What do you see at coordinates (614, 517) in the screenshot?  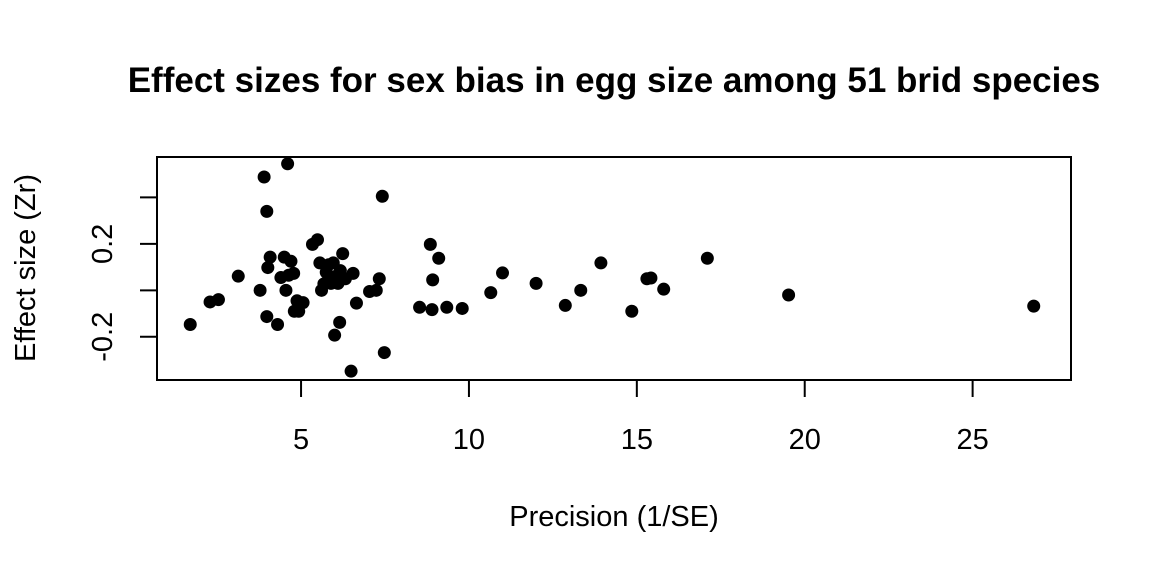 I see `x-axis-label: Precision (1/SE)` at bounding box center [614, 517].